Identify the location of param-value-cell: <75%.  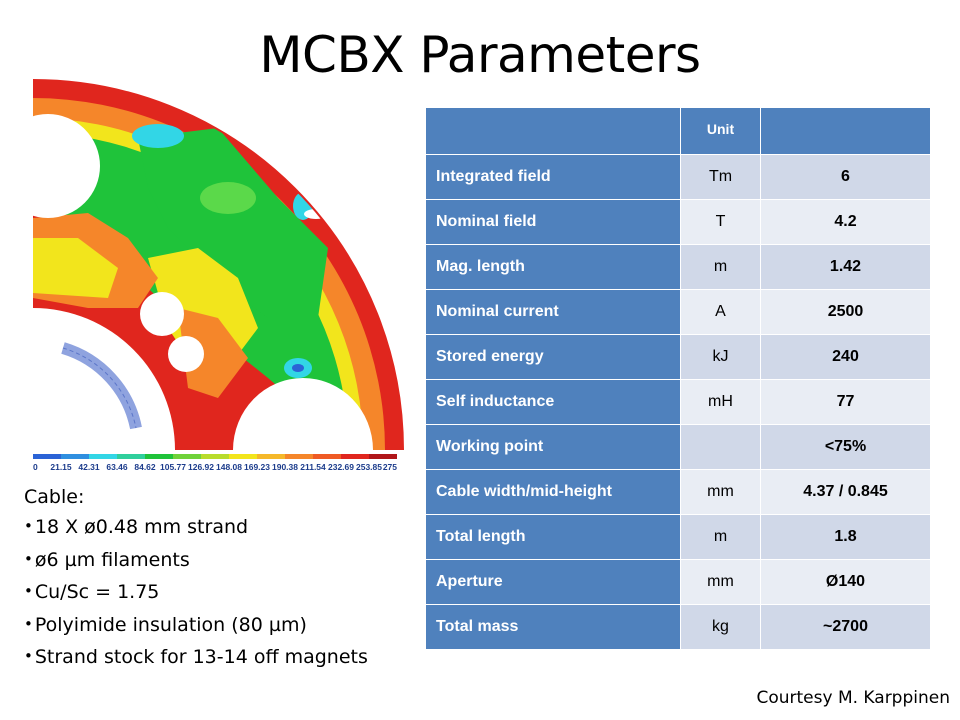
(845, 447).